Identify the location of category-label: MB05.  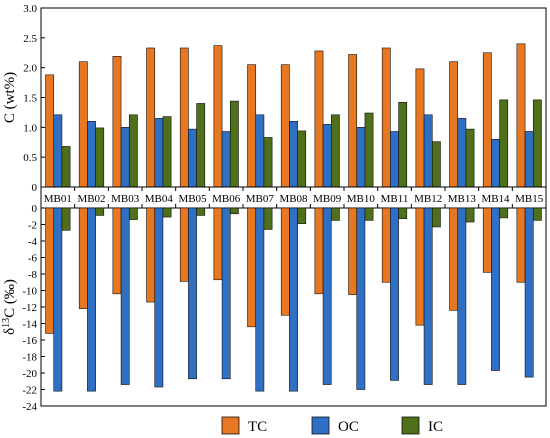
(192, 199).